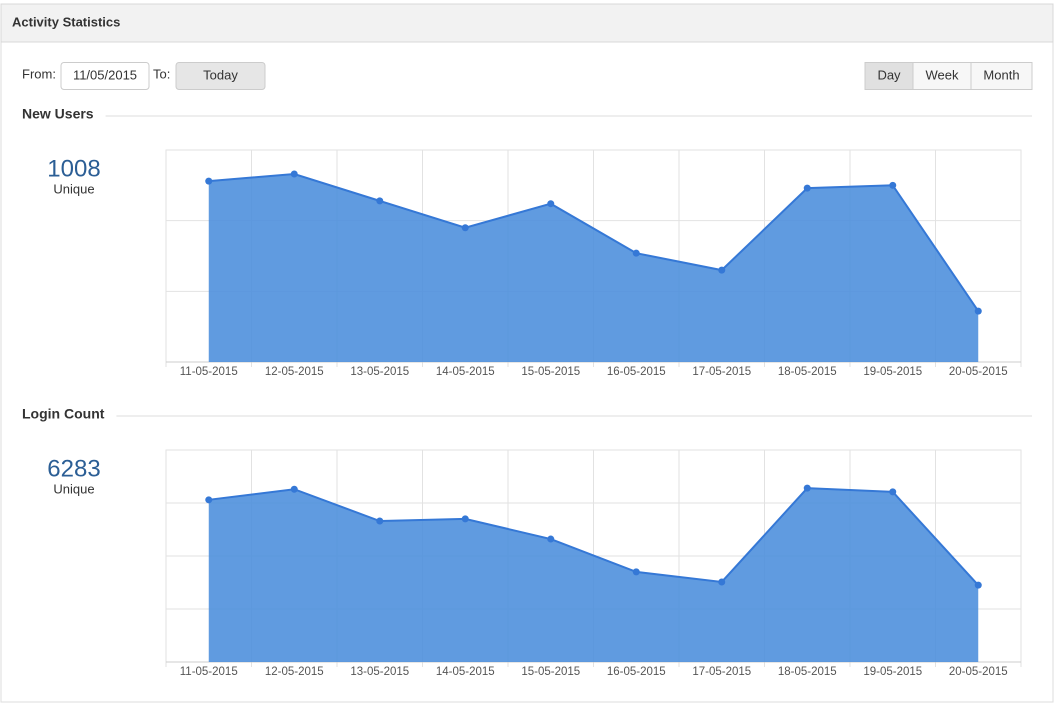 The width and height of the screenshot is (1054, 703). I want to click on from-date: 11/05/2015, so click(105, 74).